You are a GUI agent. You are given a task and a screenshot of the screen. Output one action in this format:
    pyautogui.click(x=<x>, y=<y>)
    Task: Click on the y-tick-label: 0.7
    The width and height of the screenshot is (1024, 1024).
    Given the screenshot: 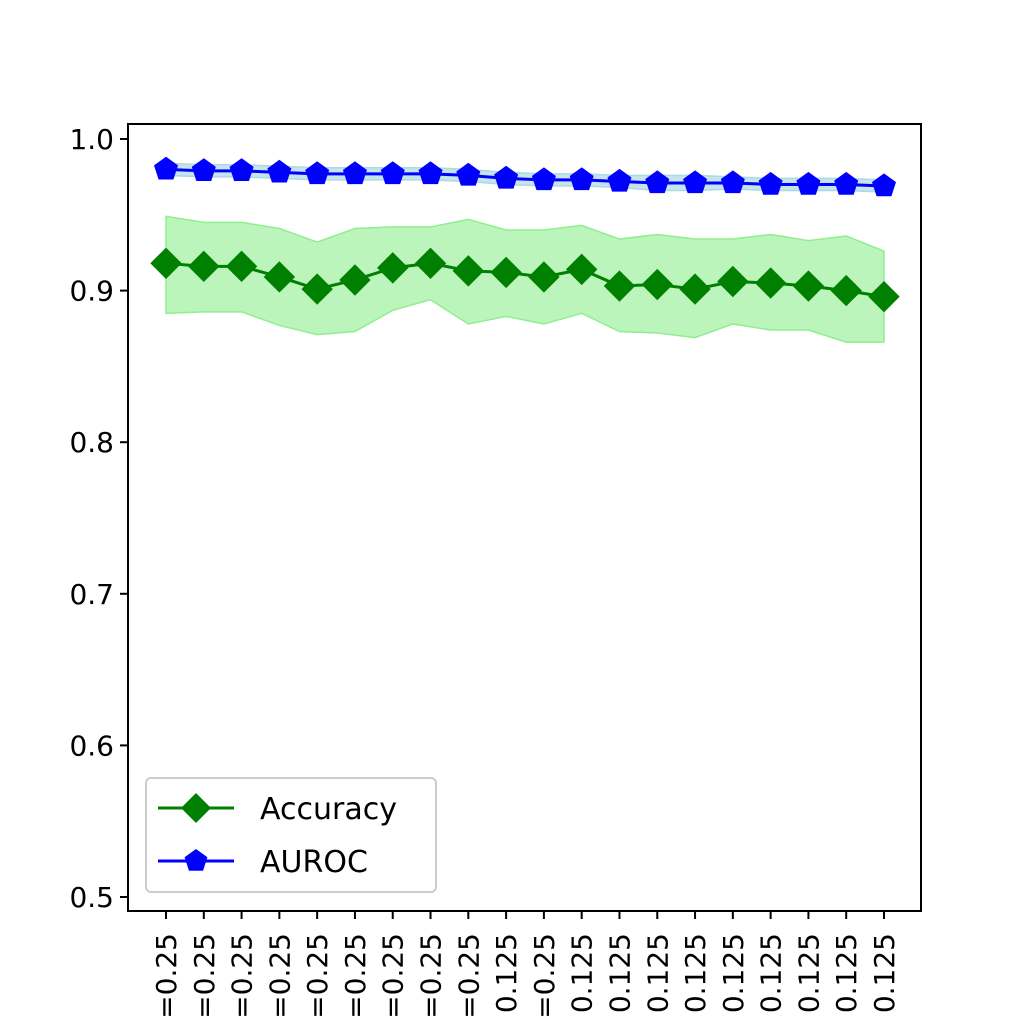 What is the action you would take?
    pyautogui.click(x=91, y=594)
    